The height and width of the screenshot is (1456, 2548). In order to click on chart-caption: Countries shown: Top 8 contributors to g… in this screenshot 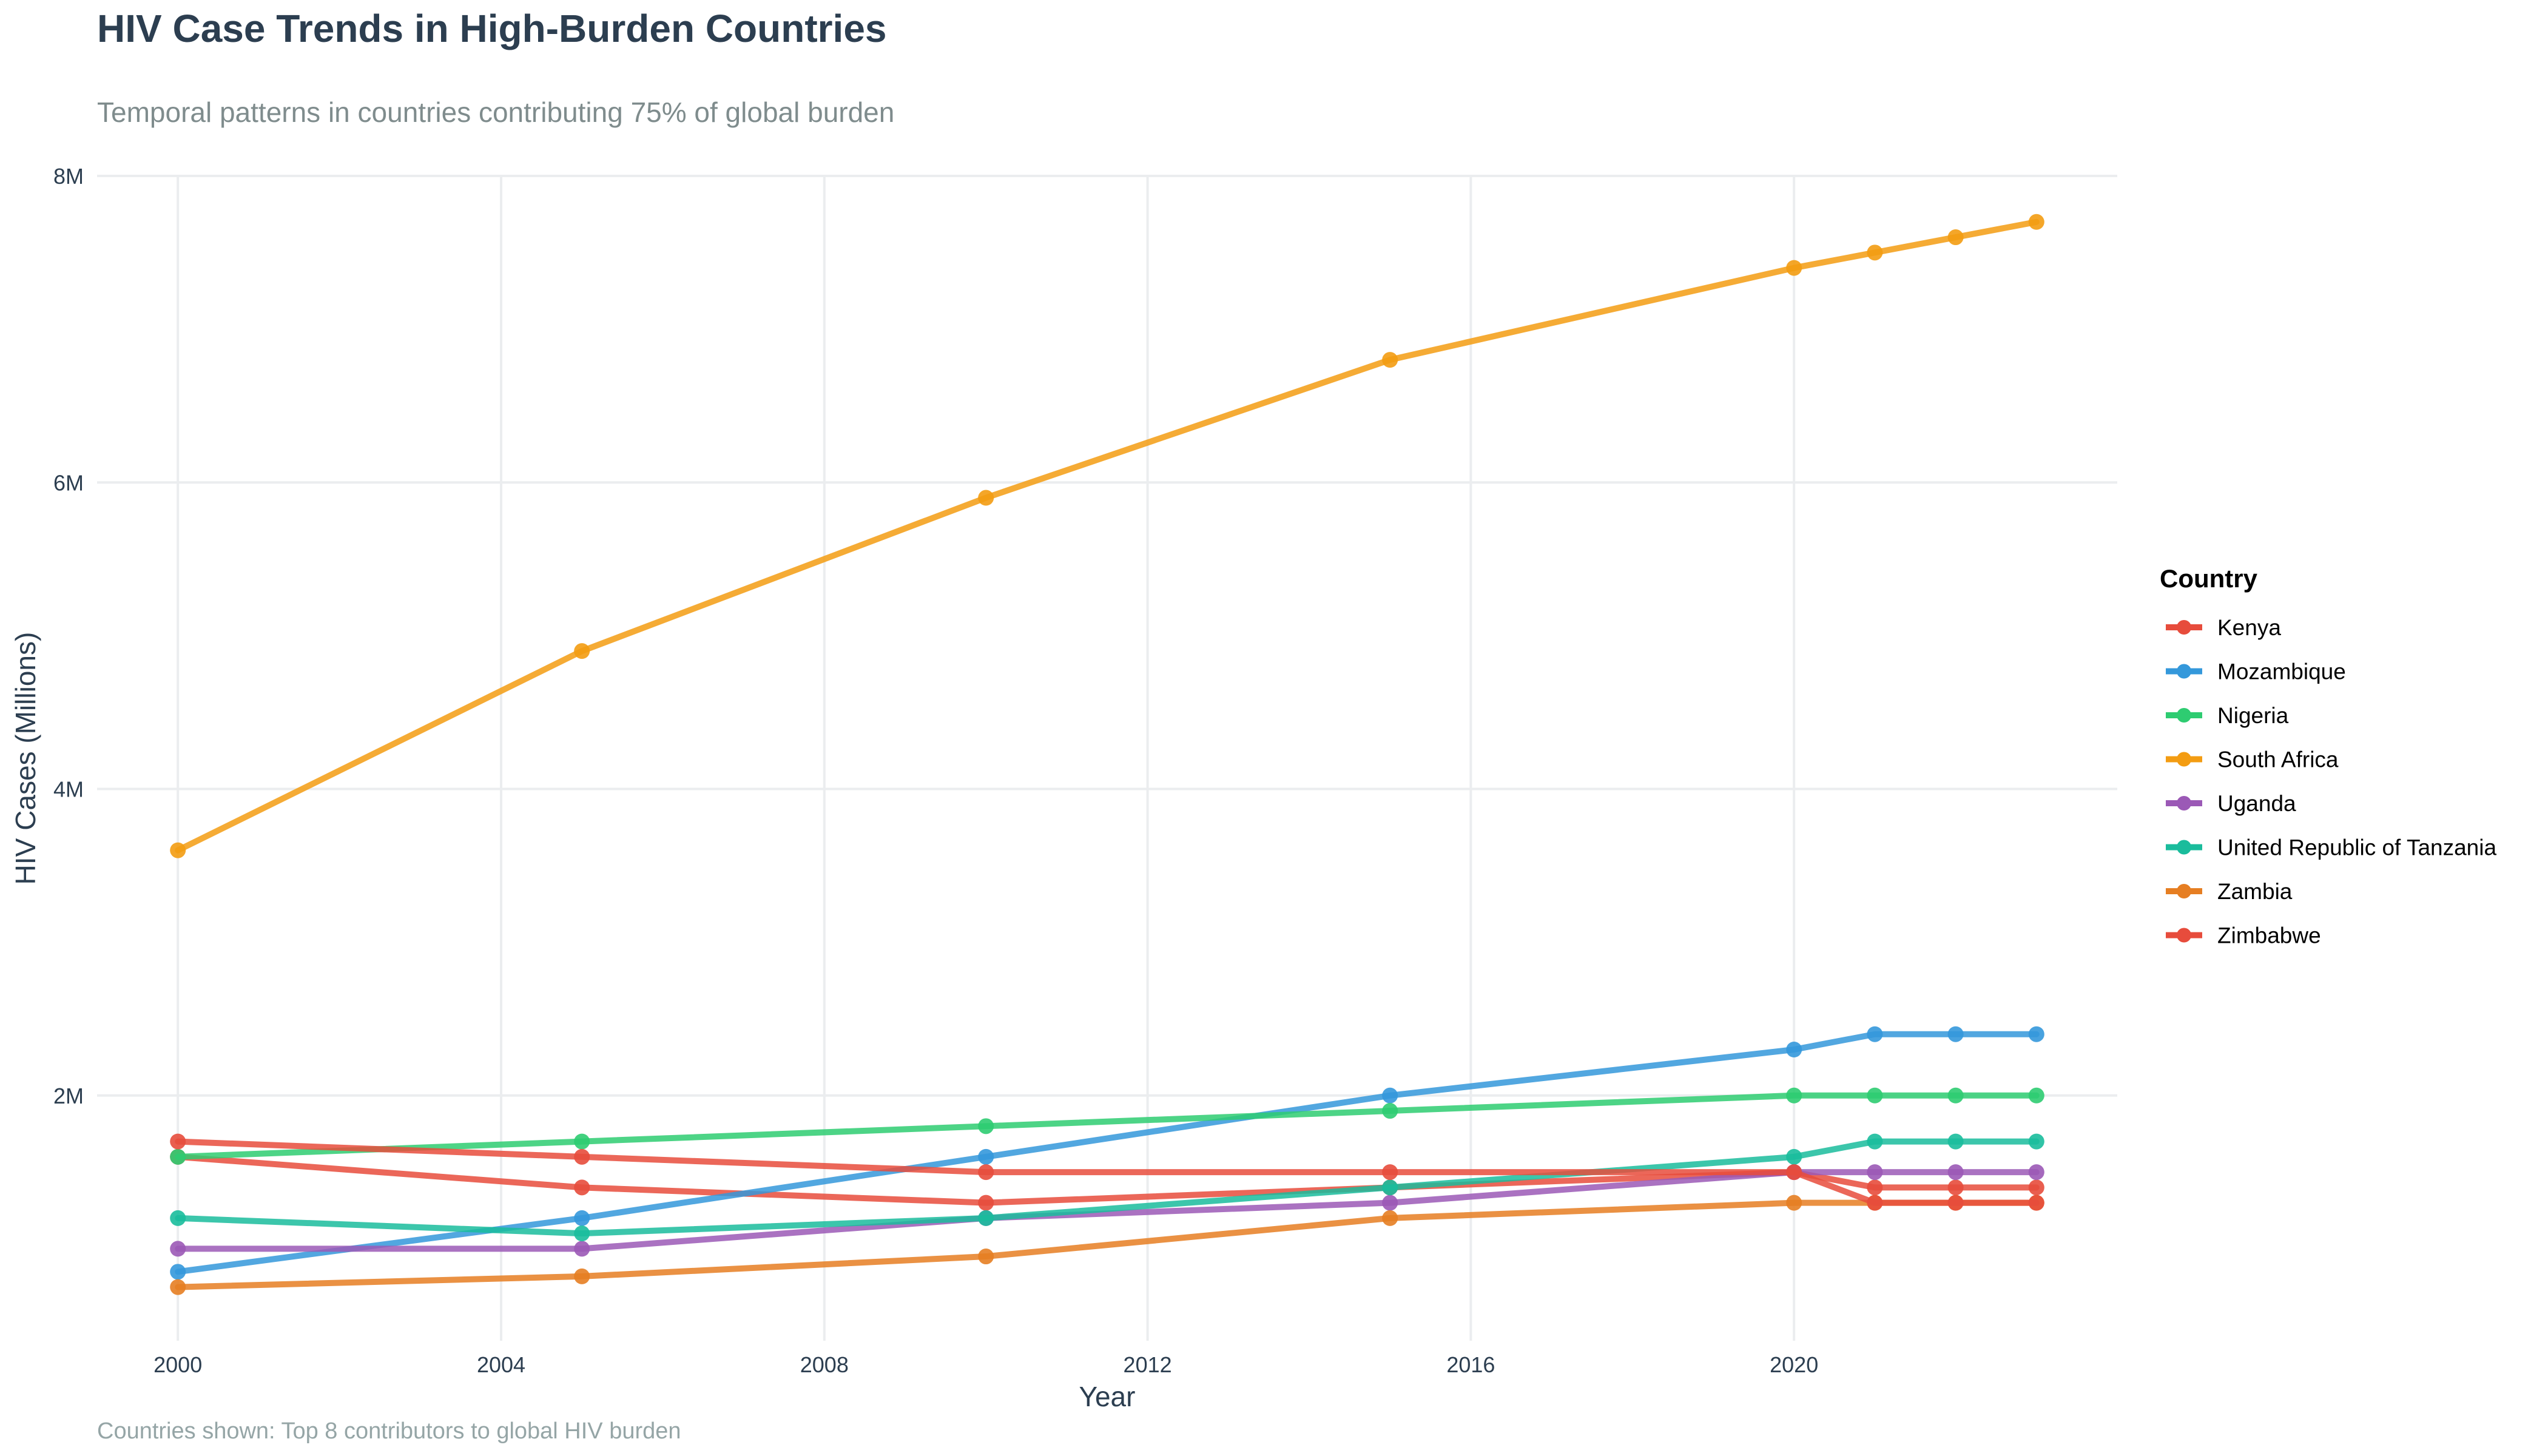, I will do `click(389, 1431)`.